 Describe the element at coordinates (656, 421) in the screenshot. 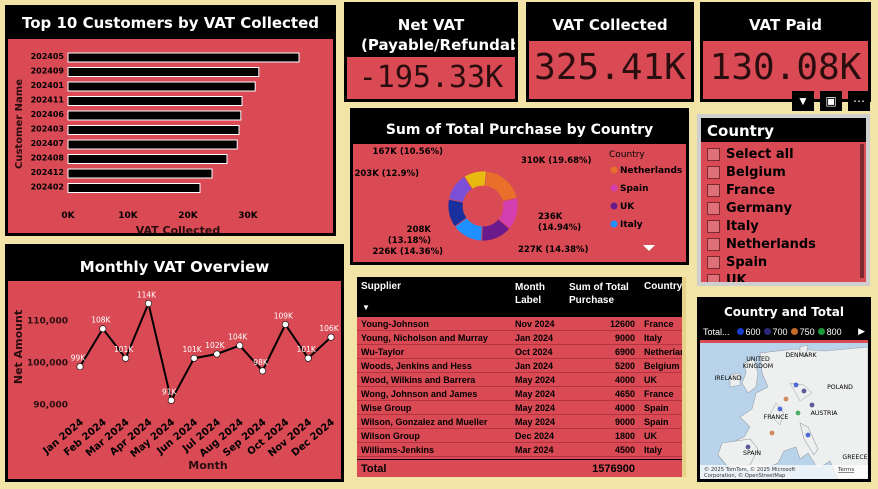

I see `cell-country: Spain` at that location.